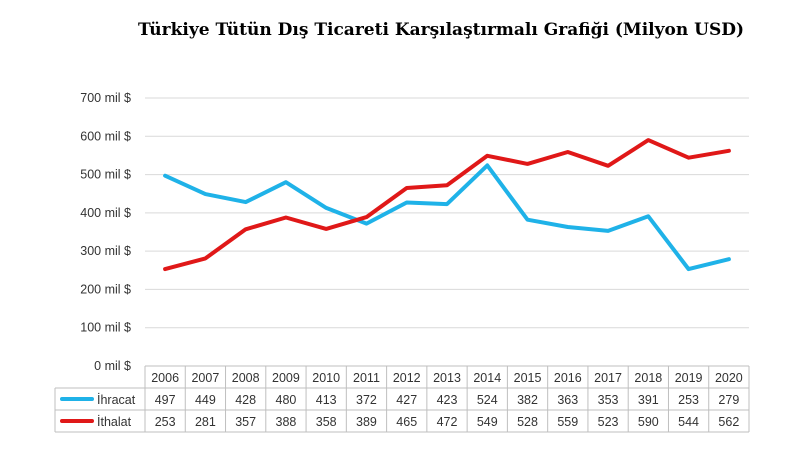  Describe the element at coordinates (326, 422) in the screenshot. I see `data-label: 358` at that location.